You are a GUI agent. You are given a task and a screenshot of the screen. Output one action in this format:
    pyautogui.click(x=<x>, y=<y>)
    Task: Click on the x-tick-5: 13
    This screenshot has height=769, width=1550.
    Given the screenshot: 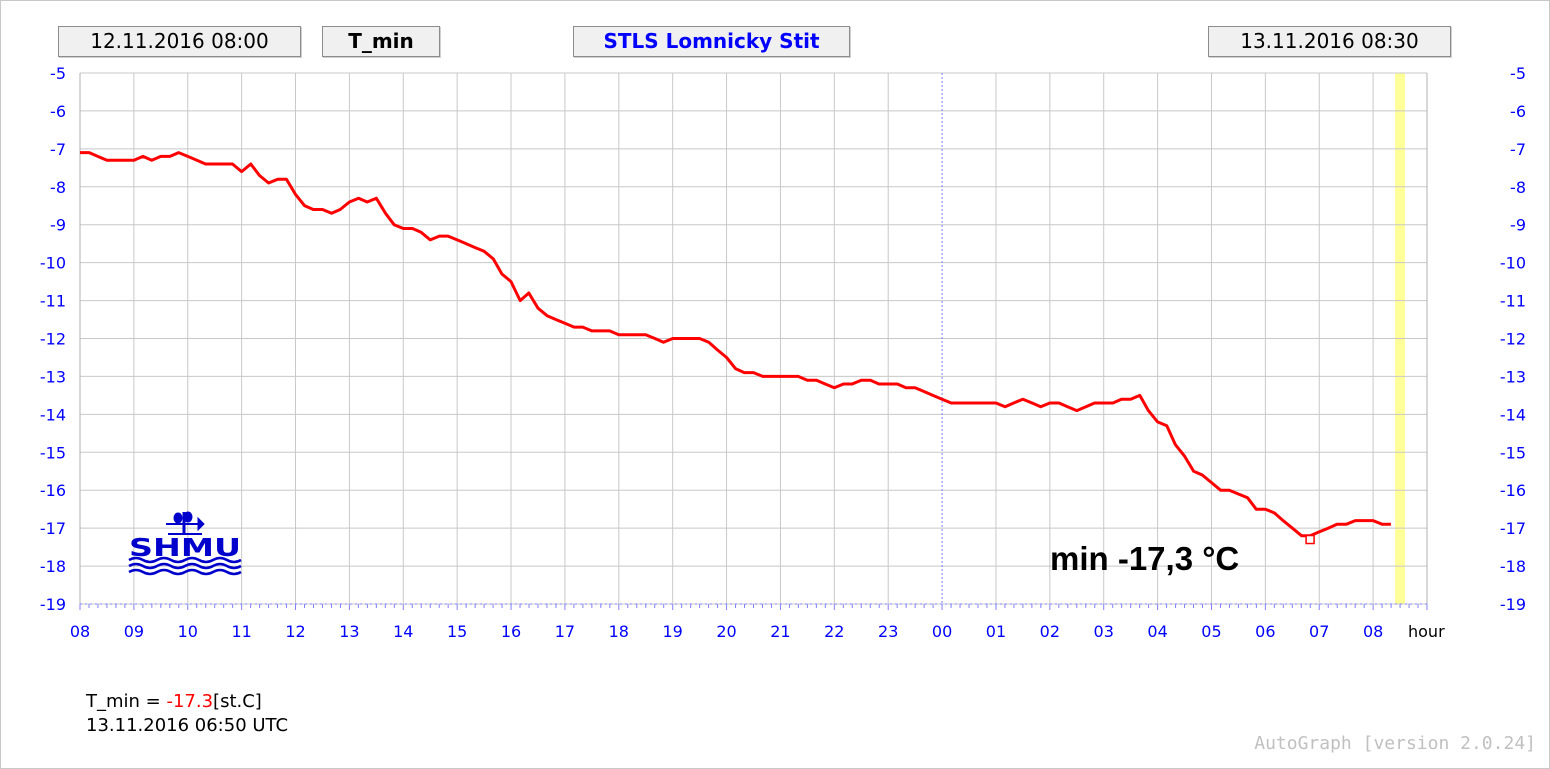 What is the action you would take?
    pyautogui.click(x=349, y=631)
    